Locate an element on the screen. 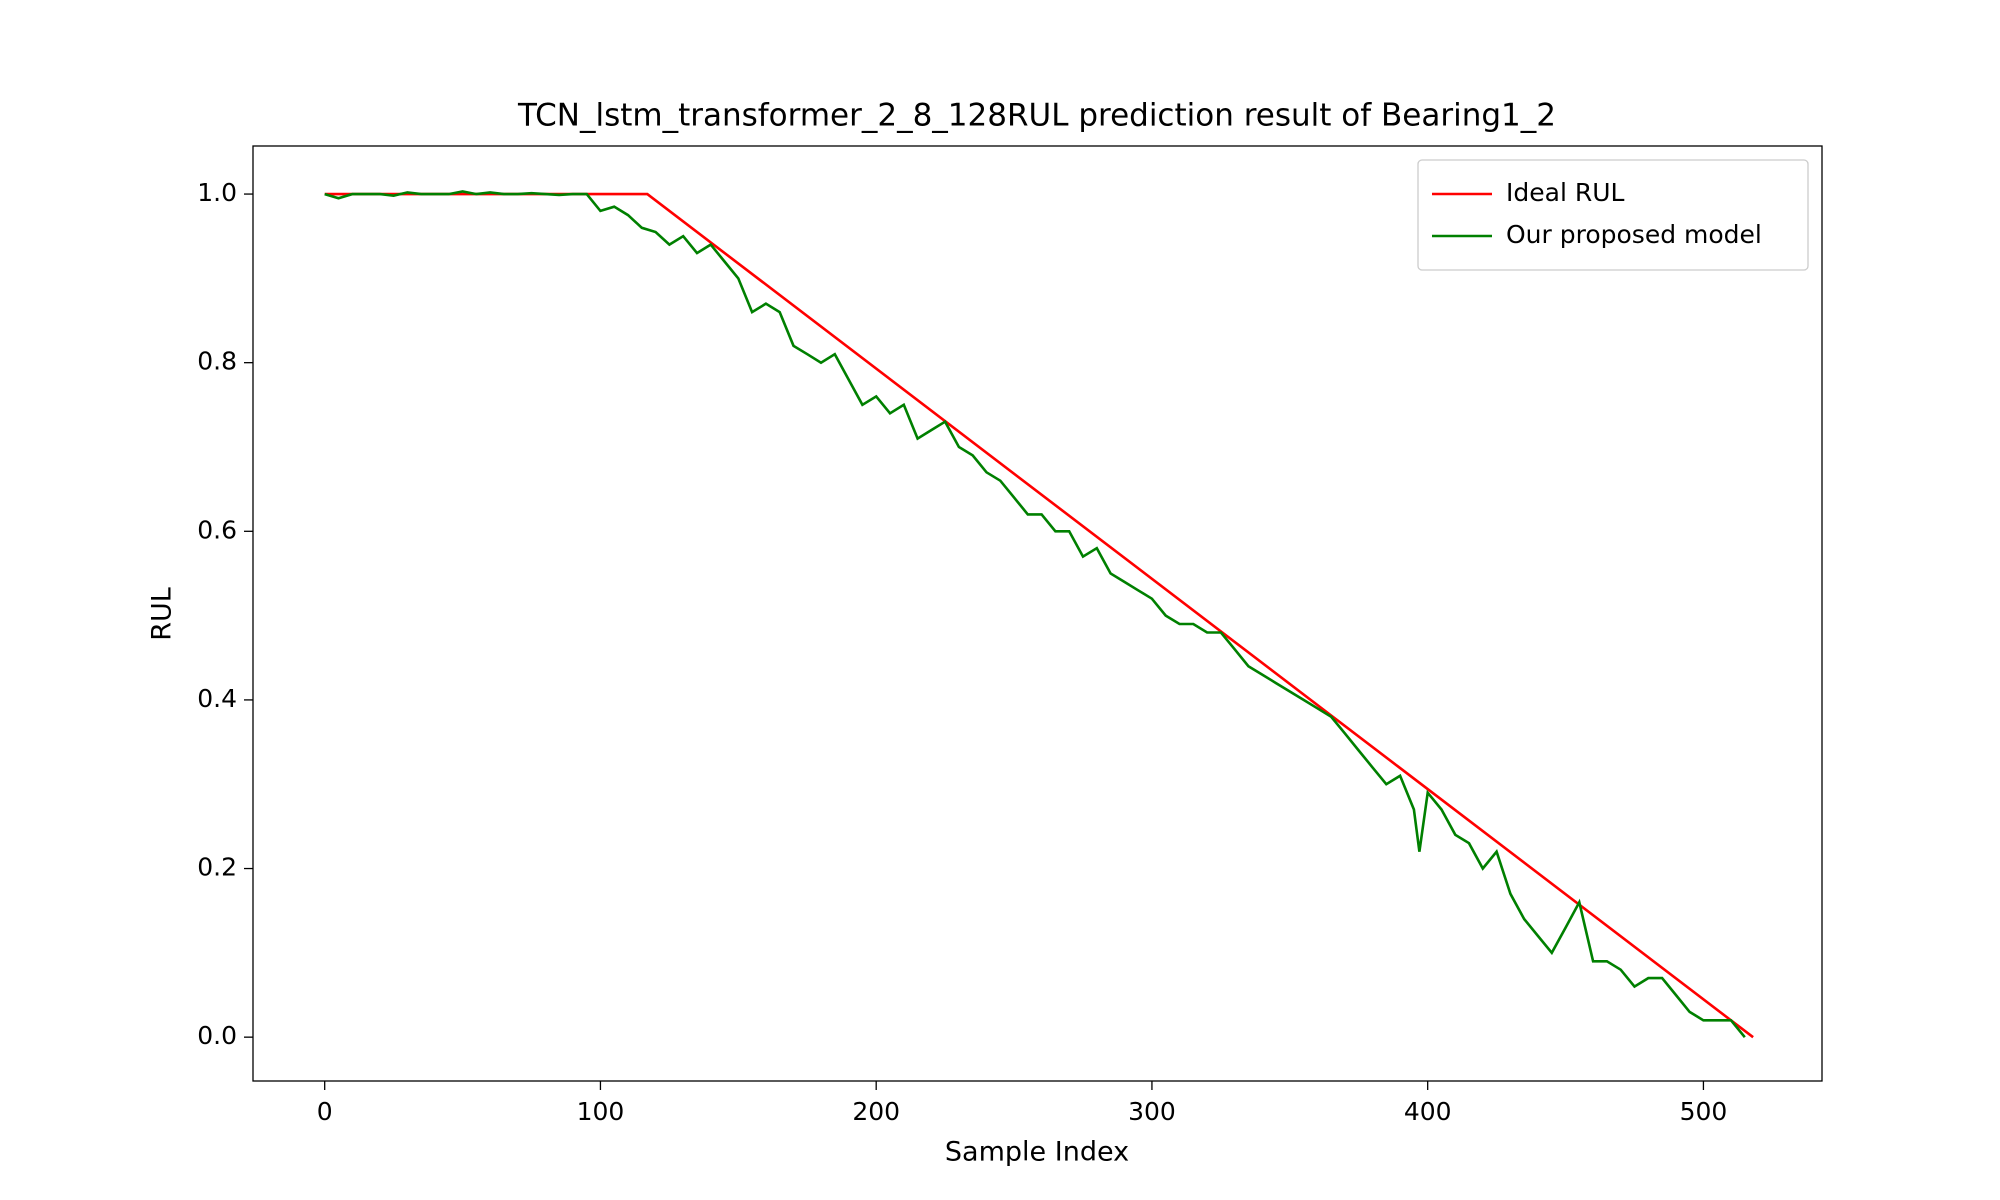  x-tick-label: 300 is located at coordinates (1152, 1111).